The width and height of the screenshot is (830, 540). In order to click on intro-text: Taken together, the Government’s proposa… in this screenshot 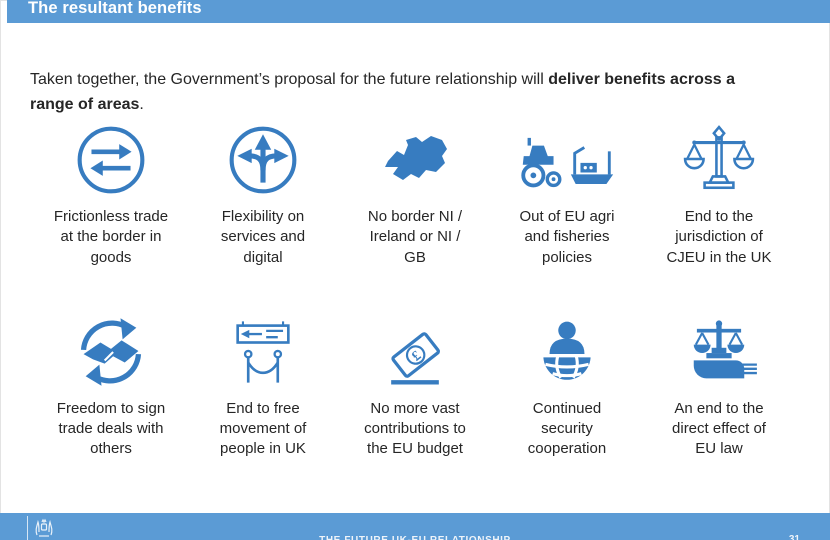, I will do `click(385, 93)`.